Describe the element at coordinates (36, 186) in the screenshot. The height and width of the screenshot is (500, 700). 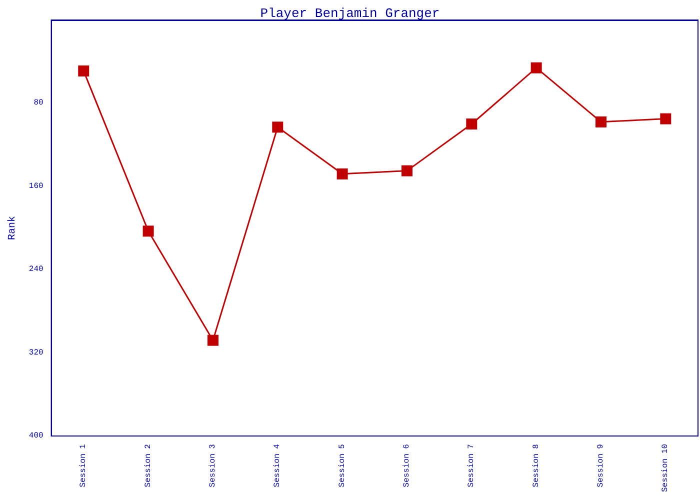
I see `y-tick-label: 160` at that location.